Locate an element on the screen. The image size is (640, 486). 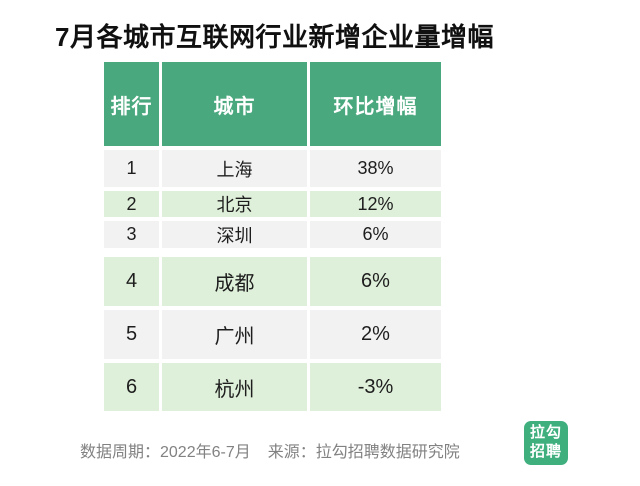
header-change: 环比增幅 is located at coordinates (375, 104).